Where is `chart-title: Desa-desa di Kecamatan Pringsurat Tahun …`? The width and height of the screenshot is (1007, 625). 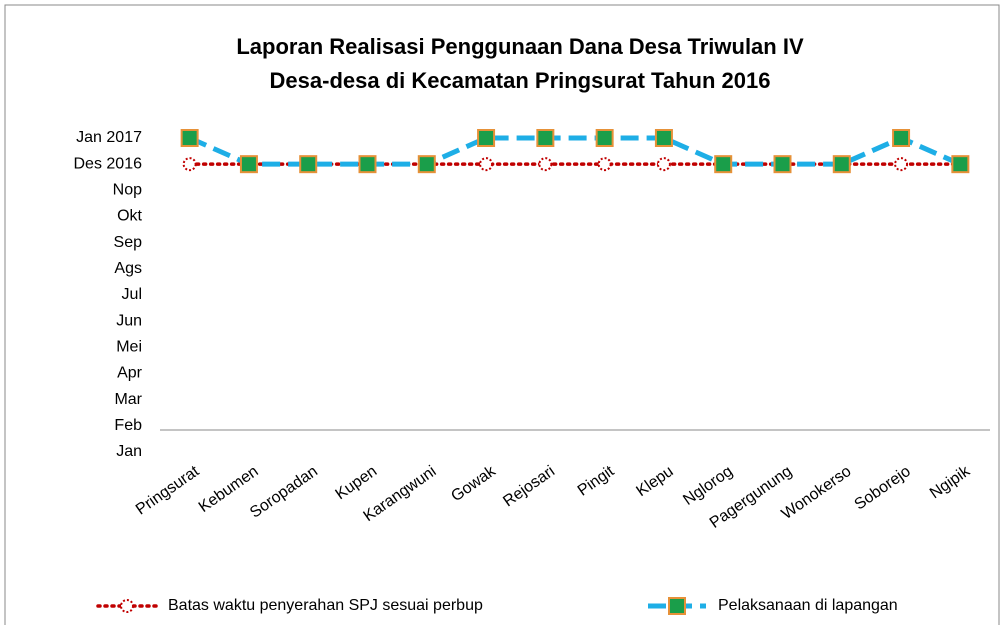
chart-title: Desa-desa di Kecamatan Pringsurat Tahun … is located at coordinates (520, 80).